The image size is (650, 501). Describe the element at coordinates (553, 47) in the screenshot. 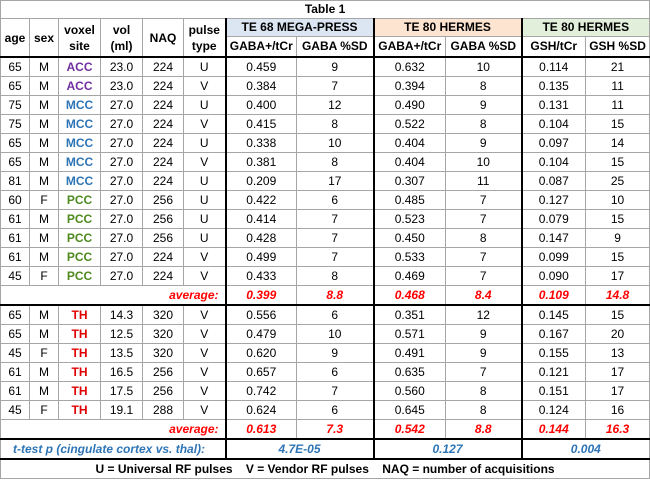

I see `col-header-g3-ratio: GSH/tCr` at that location.